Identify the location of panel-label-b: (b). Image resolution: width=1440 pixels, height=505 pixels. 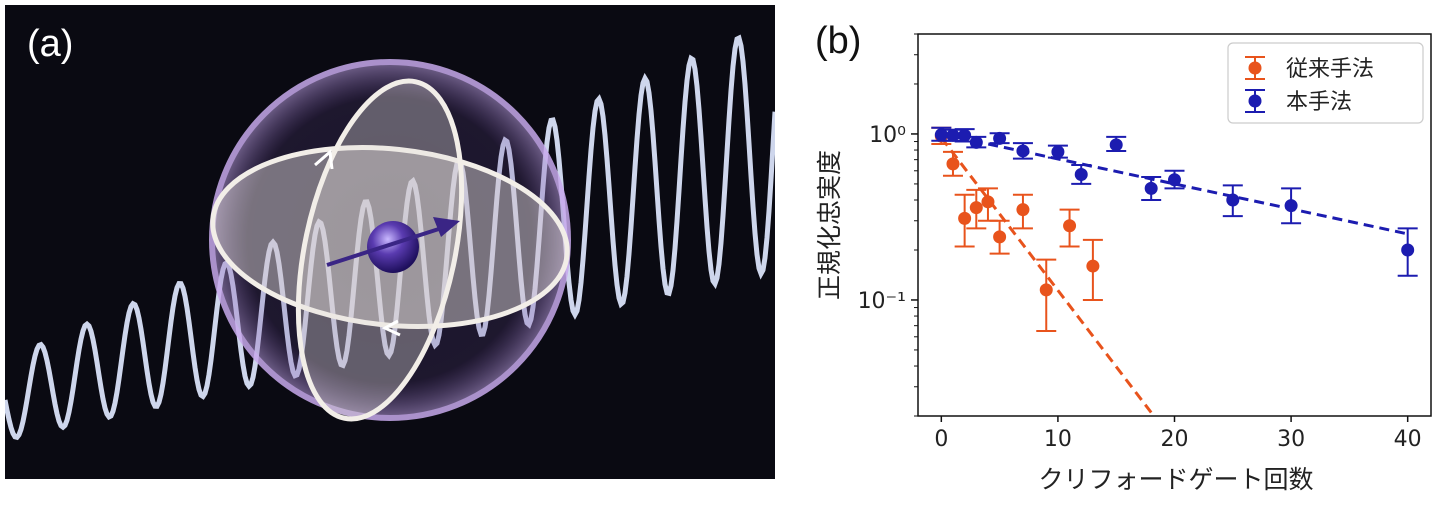
(838, 41).